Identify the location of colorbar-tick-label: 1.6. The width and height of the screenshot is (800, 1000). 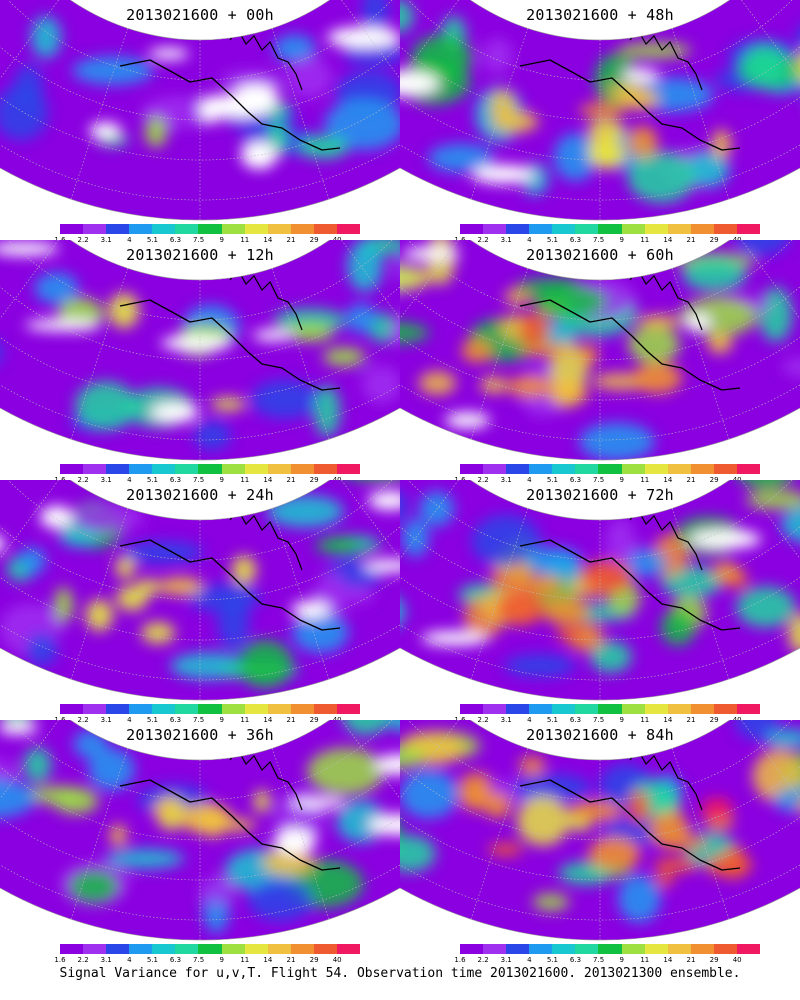
(460, 960).